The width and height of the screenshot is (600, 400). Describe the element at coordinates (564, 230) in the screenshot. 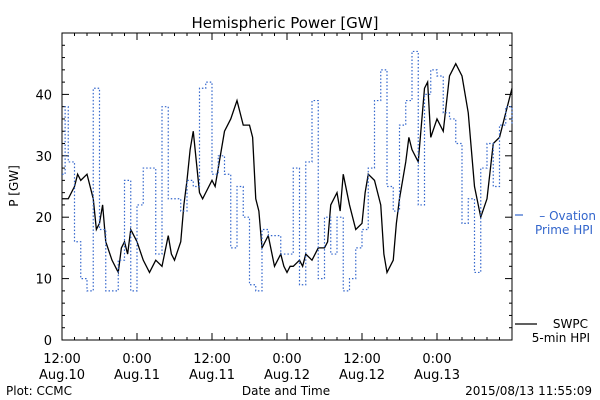

I see `legend-ovation-label-2: Prime HPI` at that location.